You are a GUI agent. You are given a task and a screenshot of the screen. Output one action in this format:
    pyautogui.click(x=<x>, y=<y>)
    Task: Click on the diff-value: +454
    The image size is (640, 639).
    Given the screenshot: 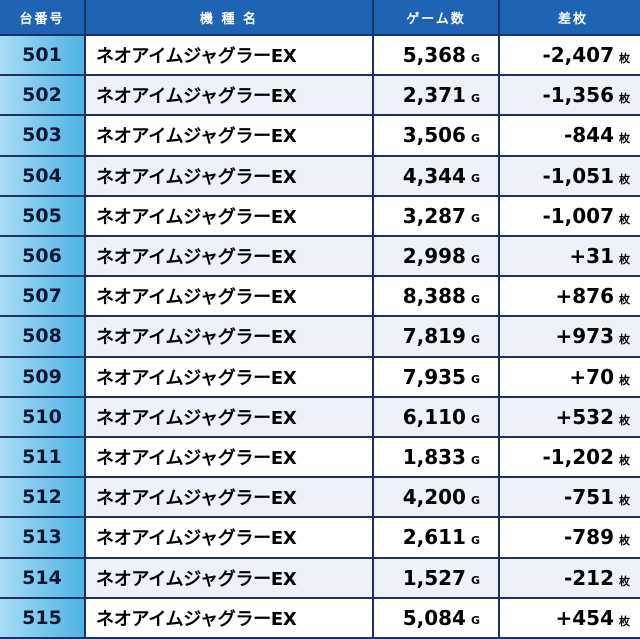 What is the action you would take?
    pyautogui.click(x=584, y=617)
    